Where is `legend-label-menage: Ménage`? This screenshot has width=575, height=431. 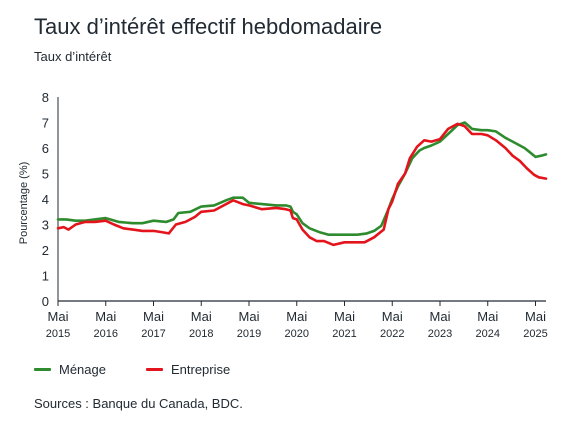
legend-label-menage: Ménage is located at coordinates (82, 369).